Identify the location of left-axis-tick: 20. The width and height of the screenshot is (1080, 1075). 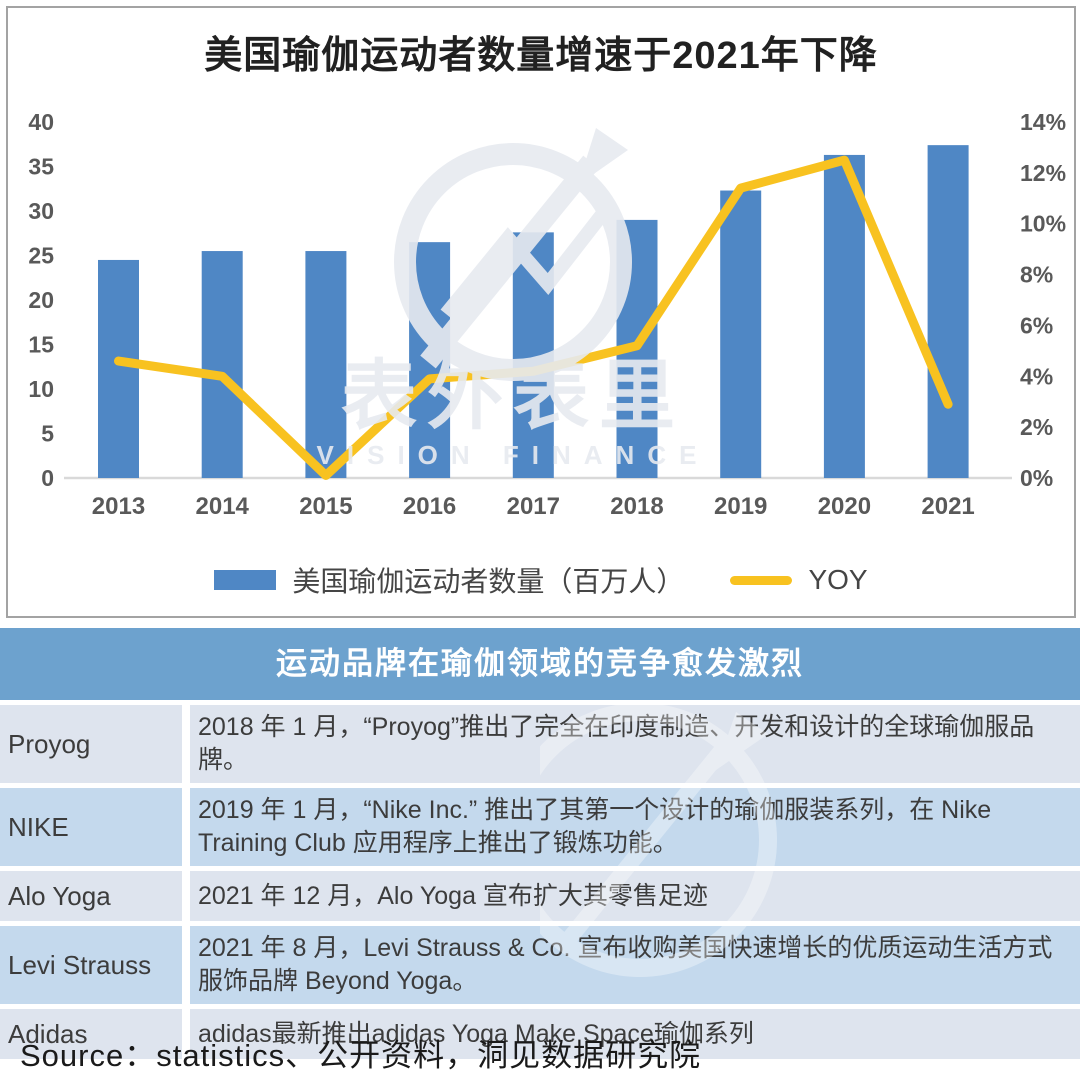
(41, 300).